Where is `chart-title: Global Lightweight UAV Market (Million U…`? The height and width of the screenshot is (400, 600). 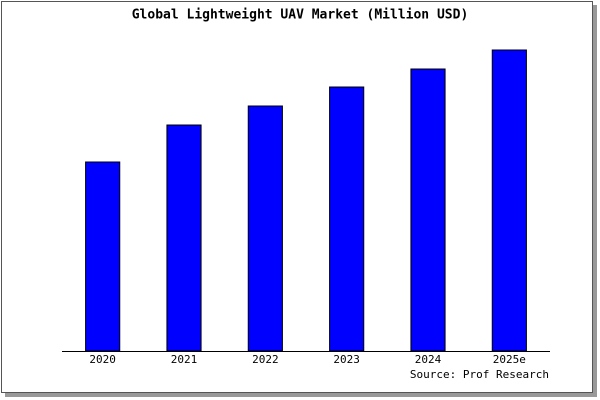 chart-title: Global Lightweight UAV Market (Million U… is located at coordinates (300, 15).